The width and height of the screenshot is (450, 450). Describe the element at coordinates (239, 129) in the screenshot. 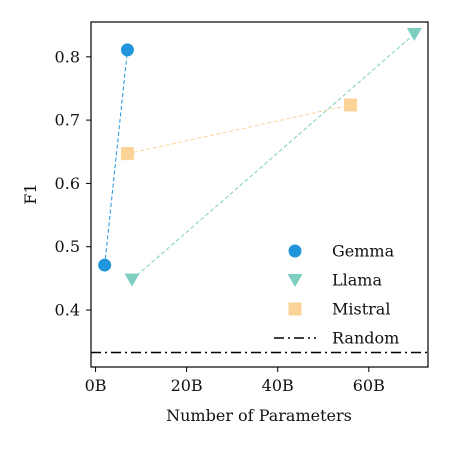

I see `mistral-connector-line` at that location.